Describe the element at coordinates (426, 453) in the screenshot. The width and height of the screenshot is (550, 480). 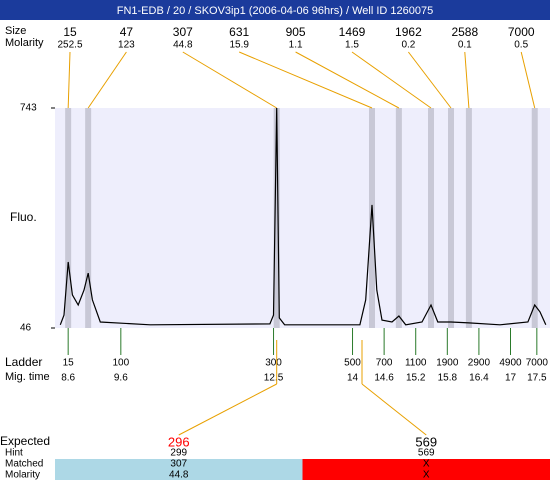
I see `hint-value: 569` at that location.